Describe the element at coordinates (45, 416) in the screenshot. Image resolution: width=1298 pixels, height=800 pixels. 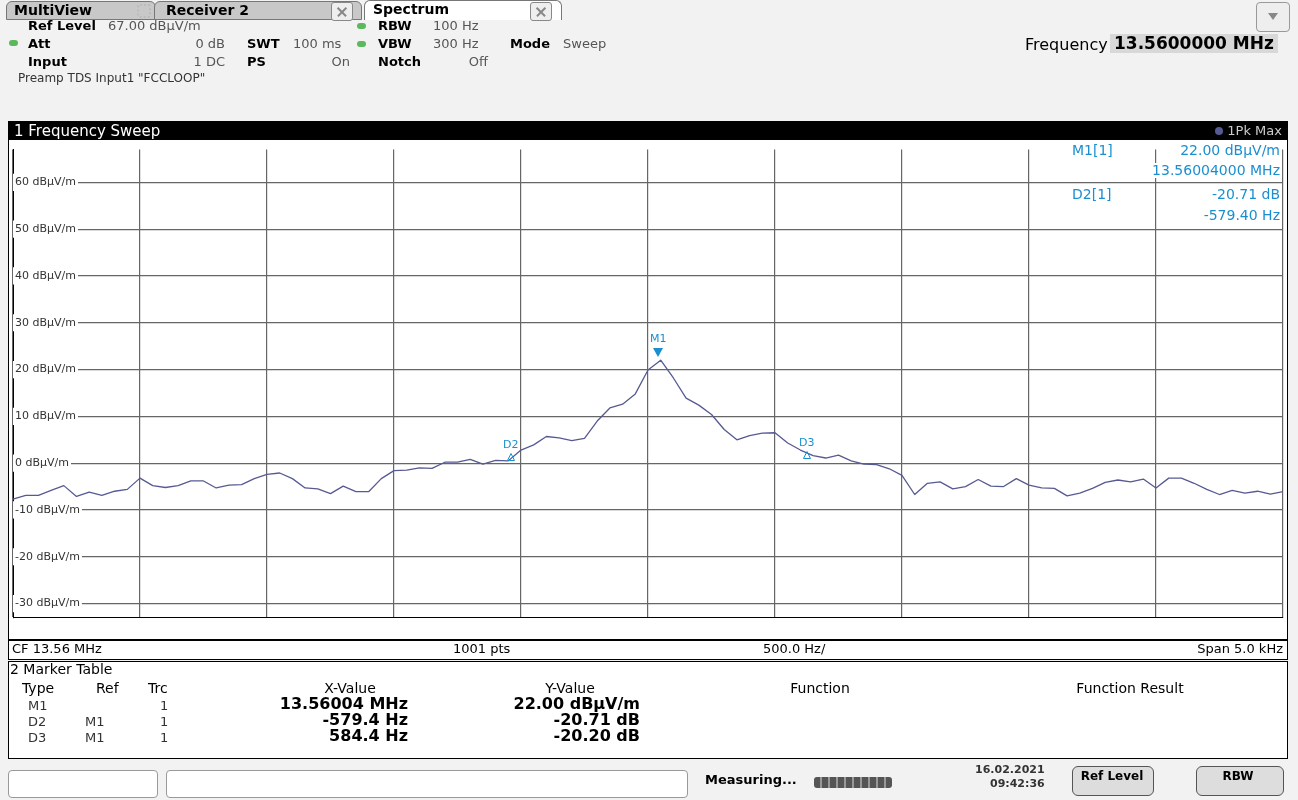
I see `y-tick-label: 10 dBµV/m` at that location.